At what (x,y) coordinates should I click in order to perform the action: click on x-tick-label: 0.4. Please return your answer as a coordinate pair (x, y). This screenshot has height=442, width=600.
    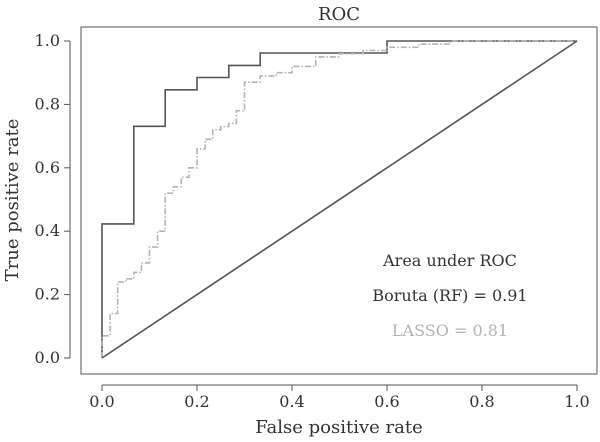
    Looking at the image, I should click on (291, 401).